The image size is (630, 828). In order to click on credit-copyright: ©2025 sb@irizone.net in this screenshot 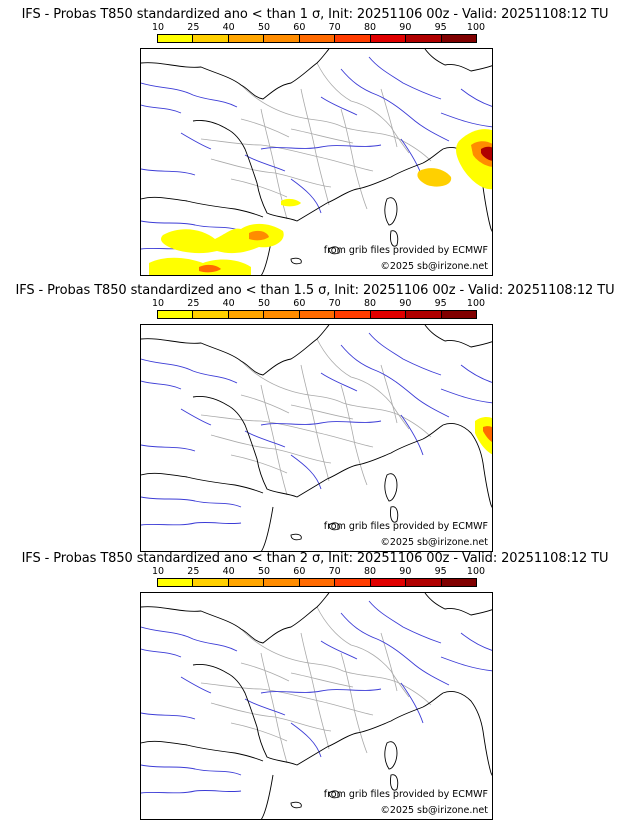, I will do `click(434, 810)`.